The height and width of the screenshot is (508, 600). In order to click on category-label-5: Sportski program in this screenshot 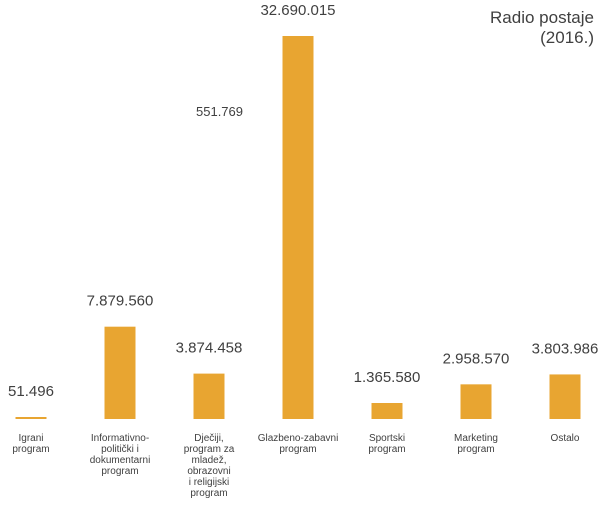, I will do `click(386, 444)`.